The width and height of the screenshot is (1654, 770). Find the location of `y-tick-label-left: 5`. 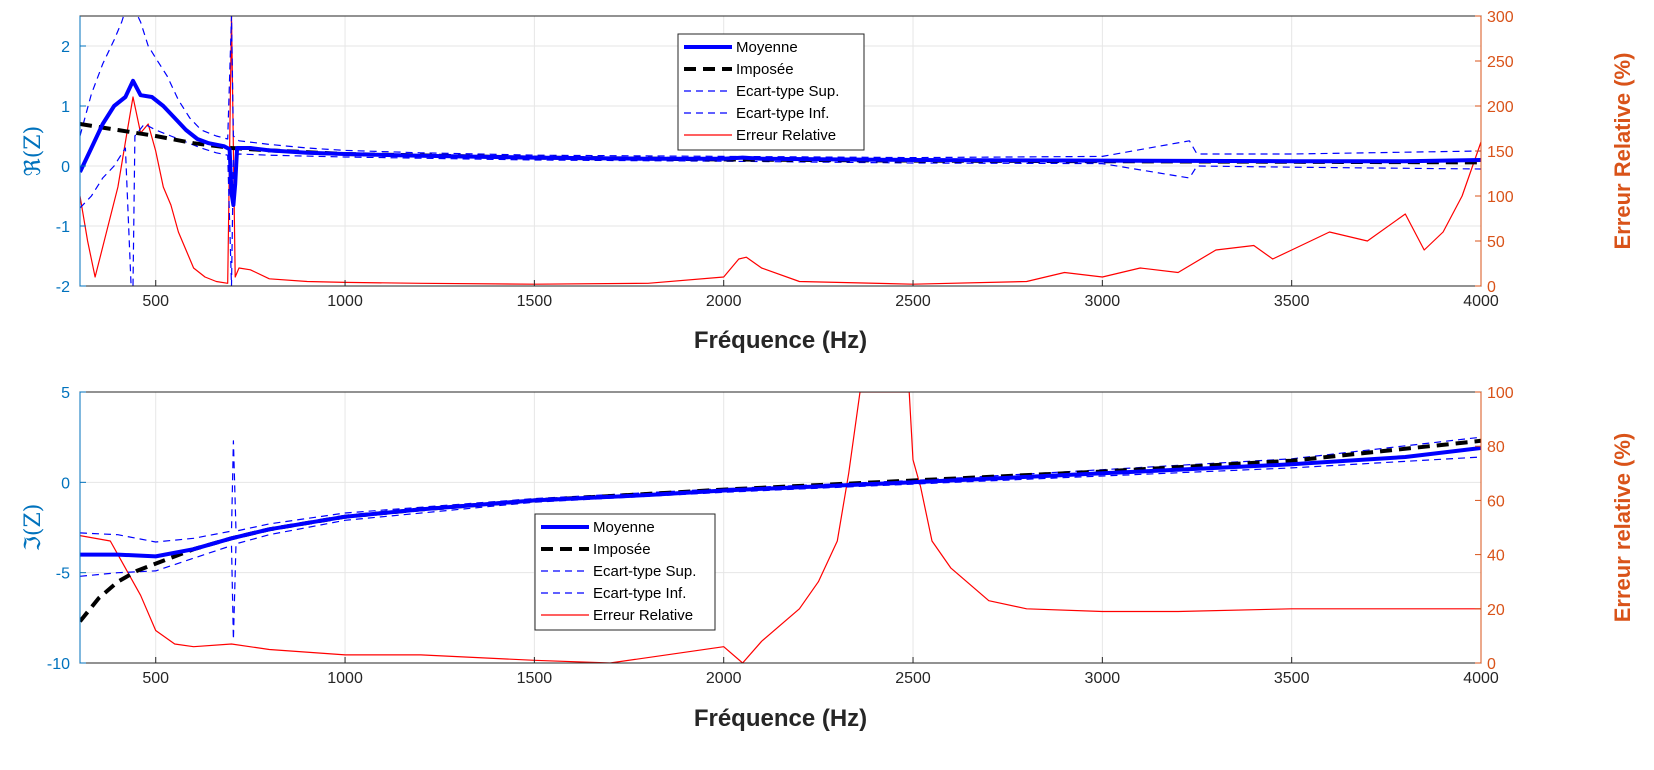

y-tick-label-left: 5 is located at coordinates (65, 393).